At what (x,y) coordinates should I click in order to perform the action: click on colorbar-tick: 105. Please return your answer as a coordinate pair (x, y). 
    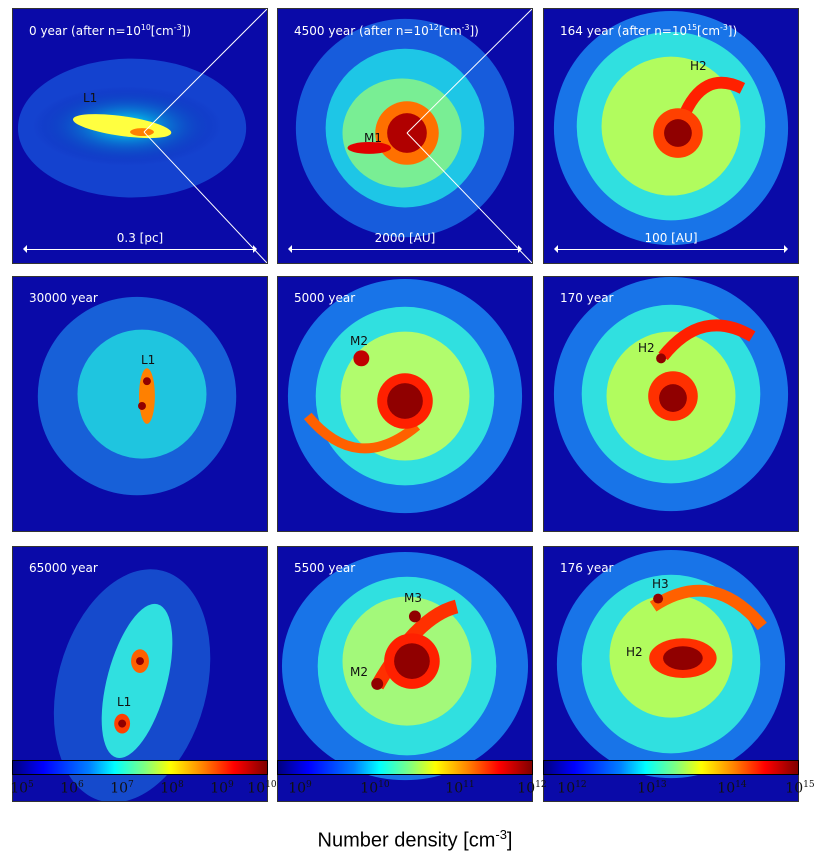
    Looking at the image, I should click on (22, 788).